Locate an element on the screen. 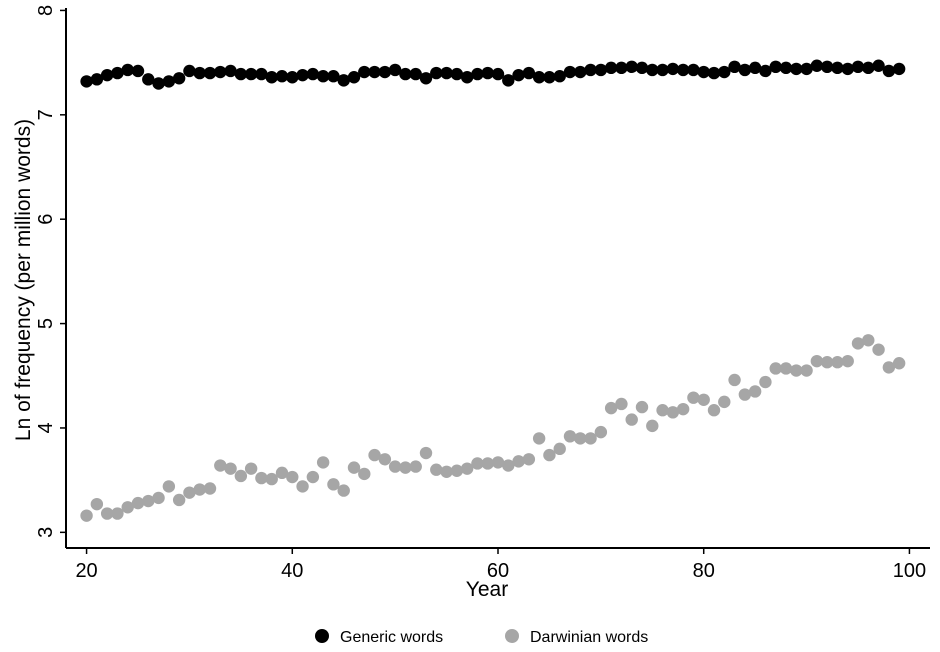  x-axis-title: Year is located at coordinates (487, 589).